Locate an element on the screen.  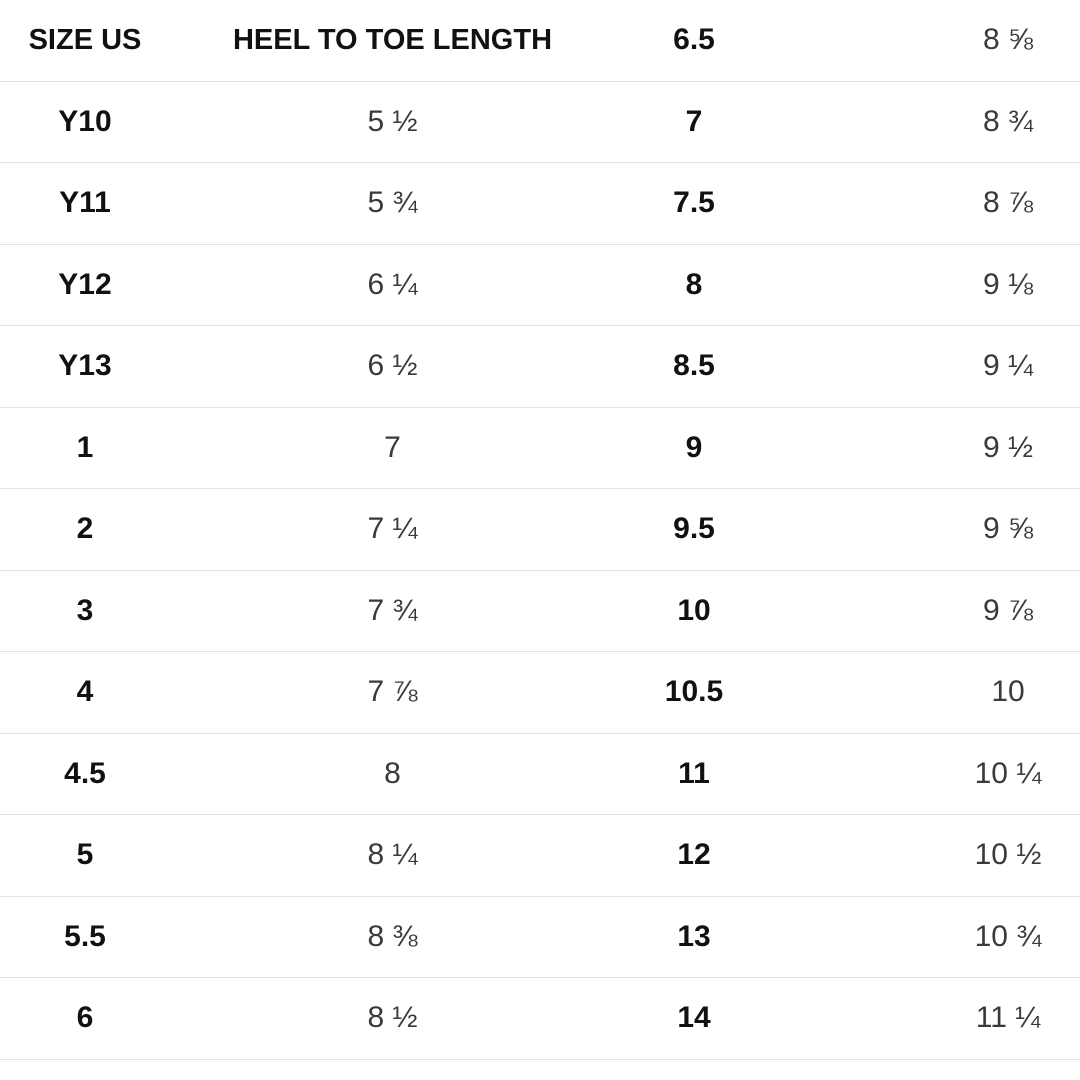
heel-to-toe-length-cell: 7 ¾ is located at coordinates (392, 610).